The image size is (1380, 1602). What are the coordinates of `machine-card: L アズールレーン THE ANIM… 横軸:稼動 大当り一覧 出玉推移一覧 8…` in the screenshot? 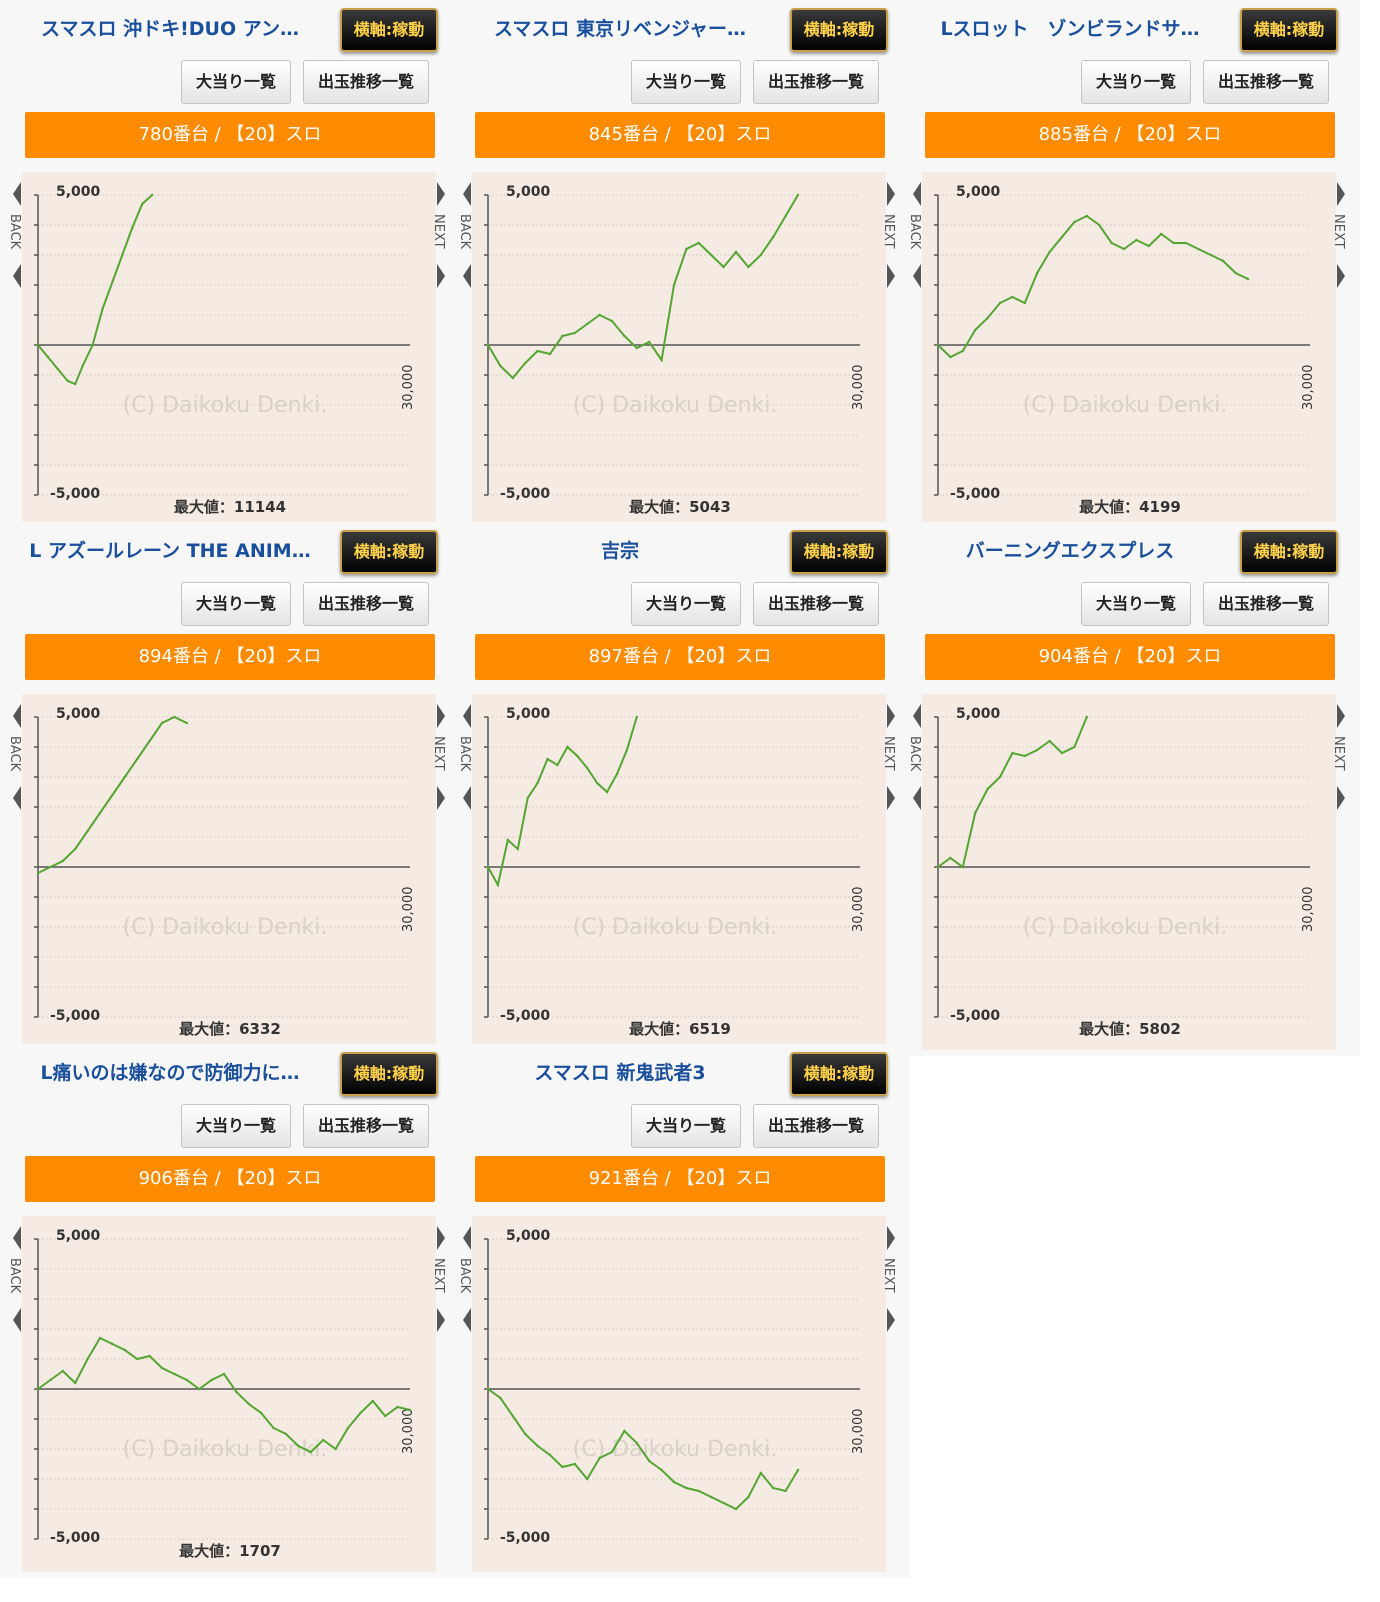 It's located at (230, 789).